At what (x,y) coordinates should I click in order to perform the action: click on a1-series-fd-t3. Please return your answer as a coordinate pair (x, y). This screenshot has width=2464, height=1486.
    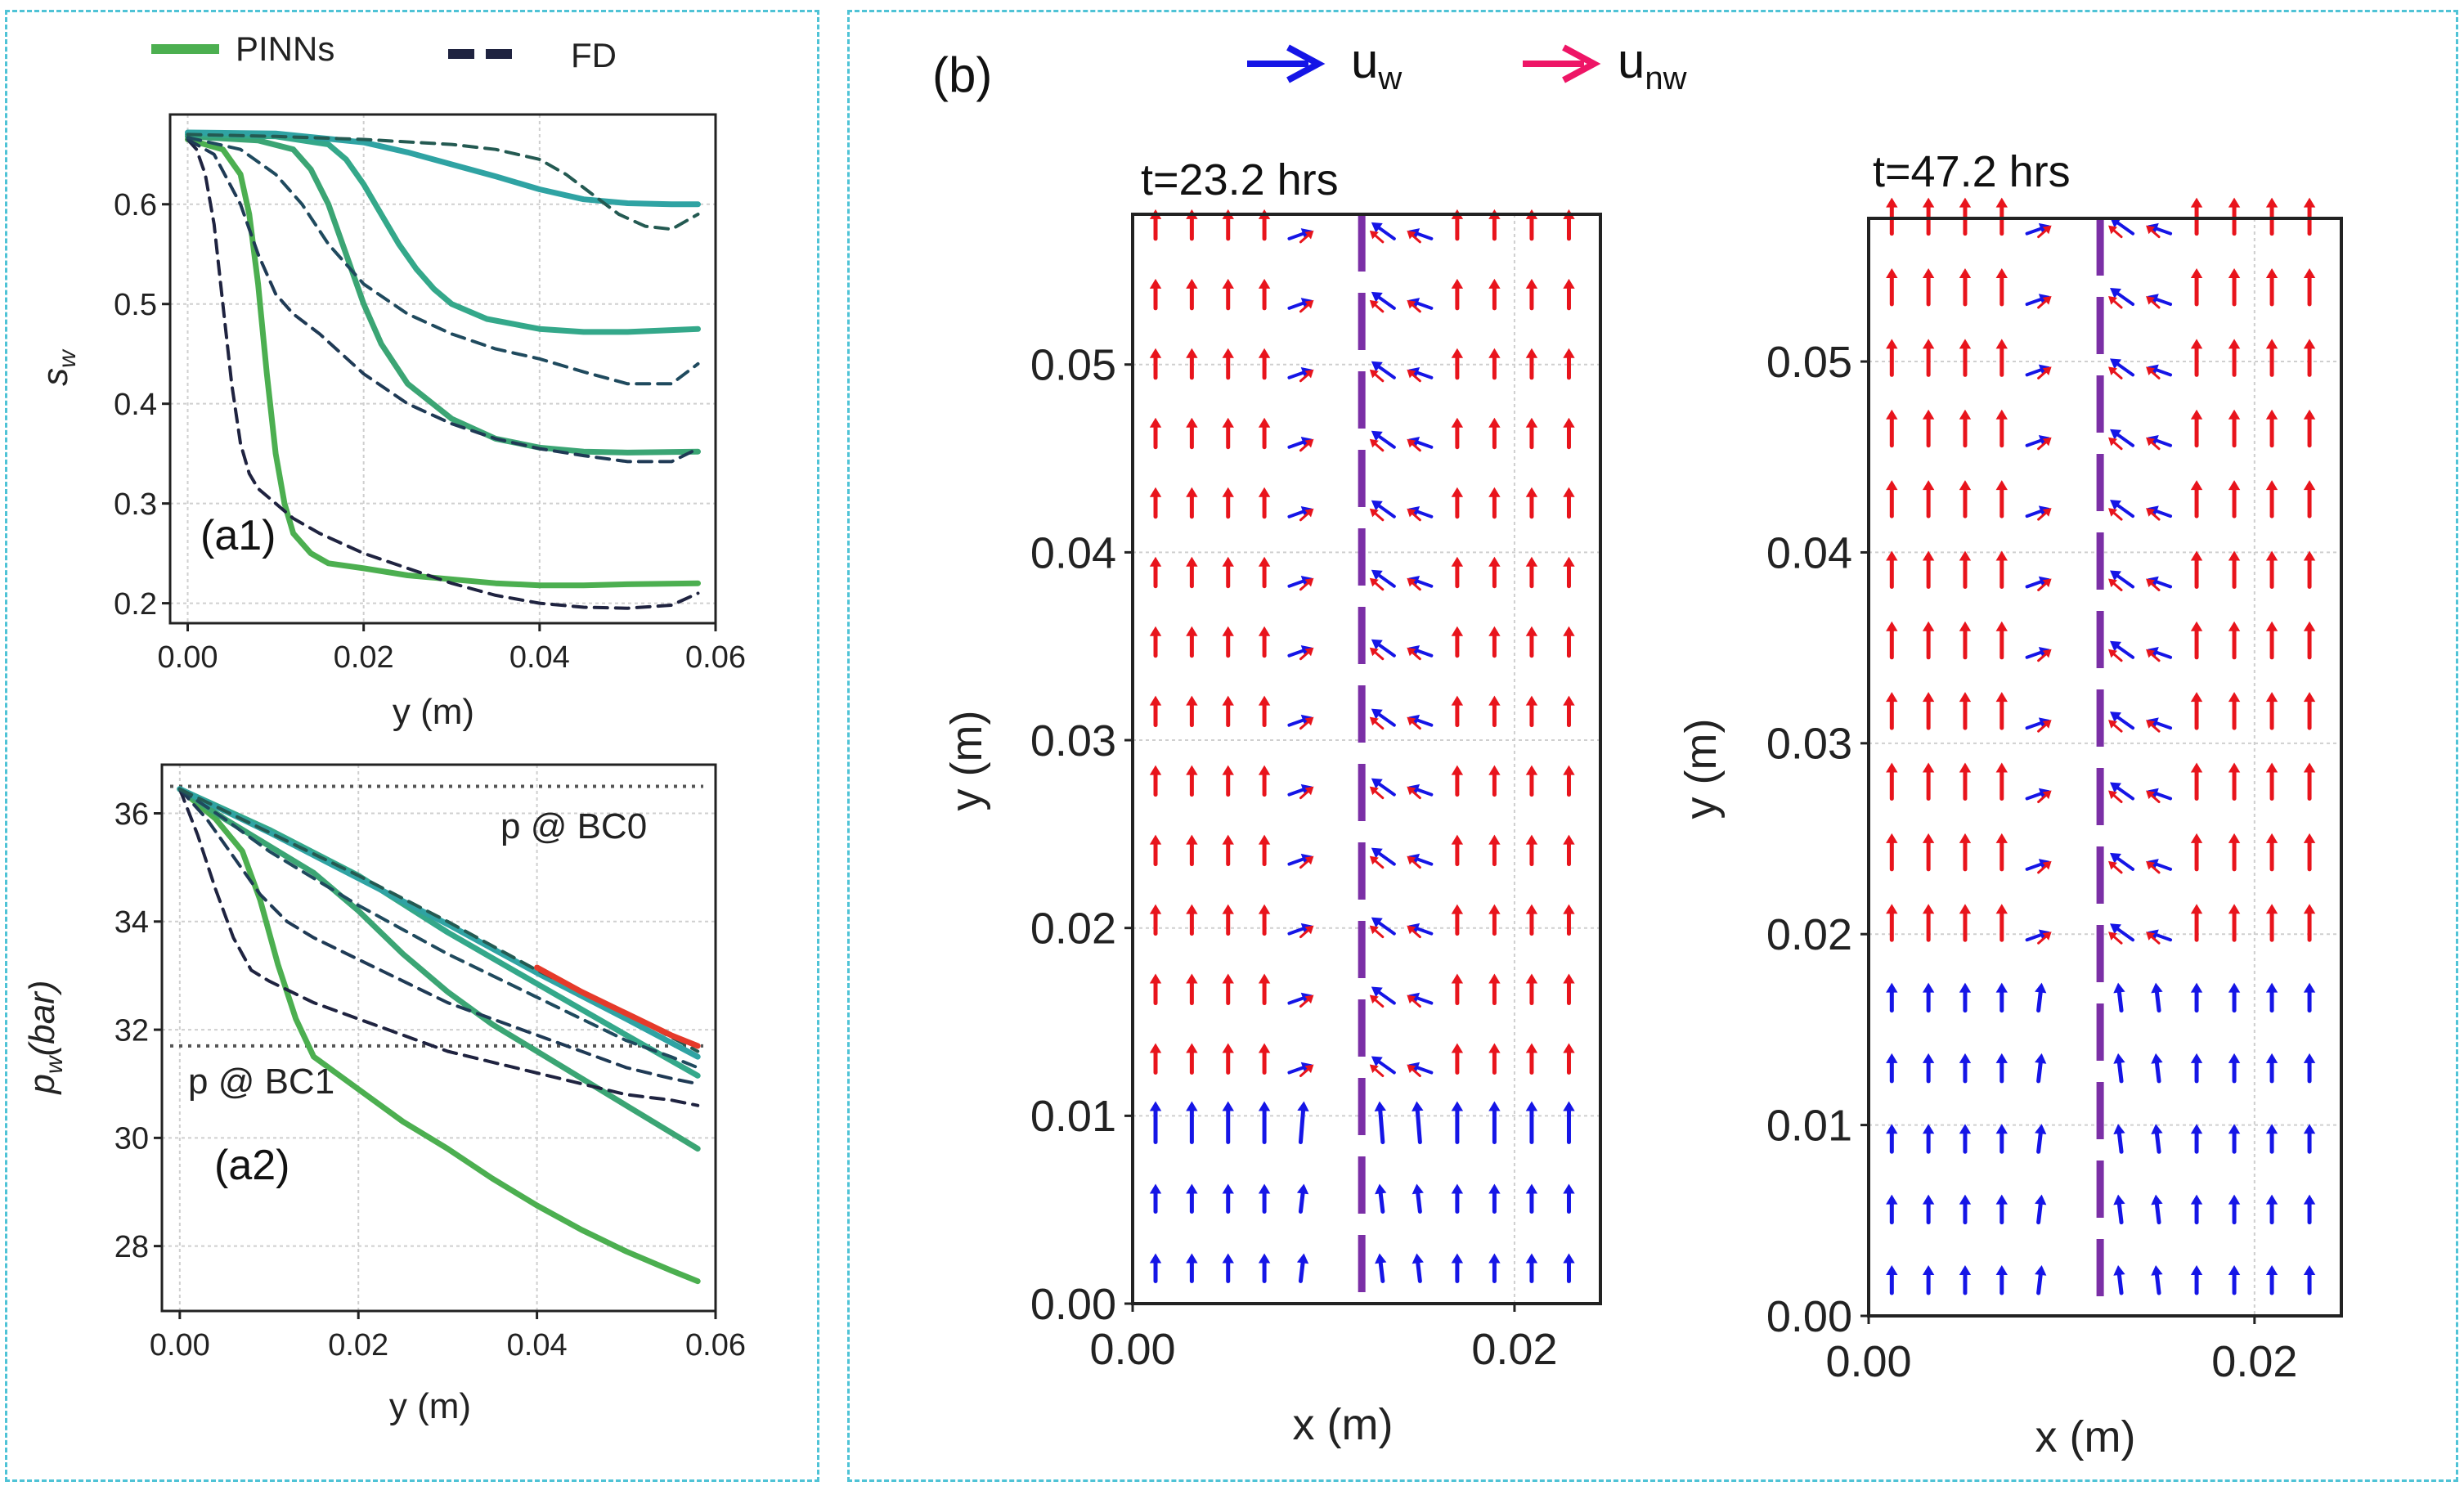
    Looking at the image, I should click on (443, 261).